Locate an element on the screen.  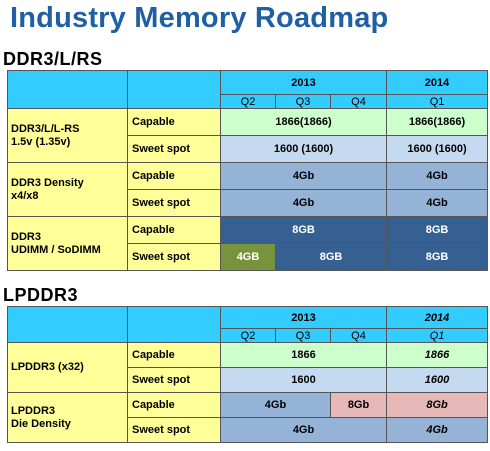
table-row: DDR3 UDIMM / SoDIMM Capable 8GB 8GB is located at coordinates (248, 243).